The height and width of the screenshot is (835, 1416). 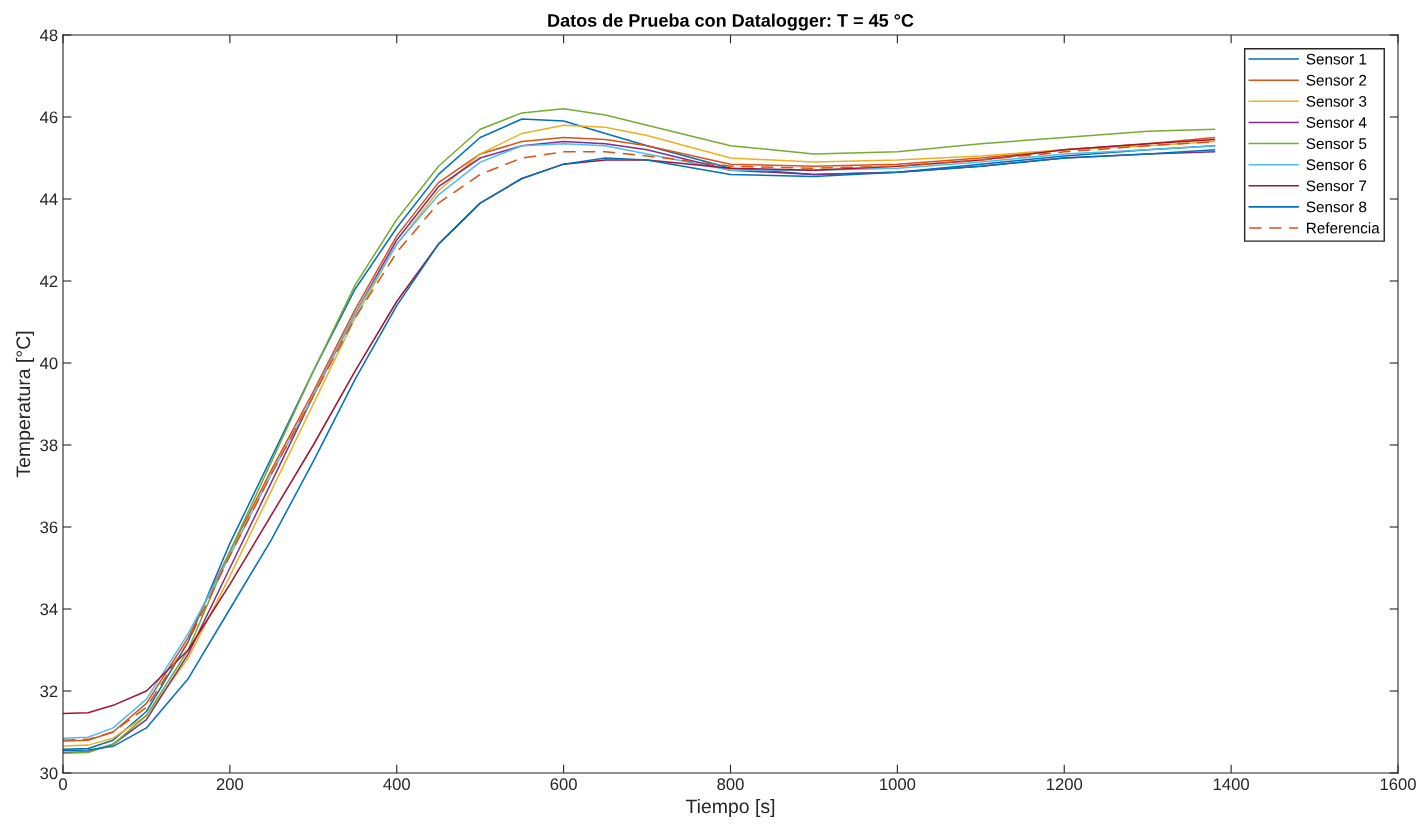 What do you see at coordinates (230, 784) in the screenshot?
I see `x-tick-label: 200` at bounding box center [230, 784].